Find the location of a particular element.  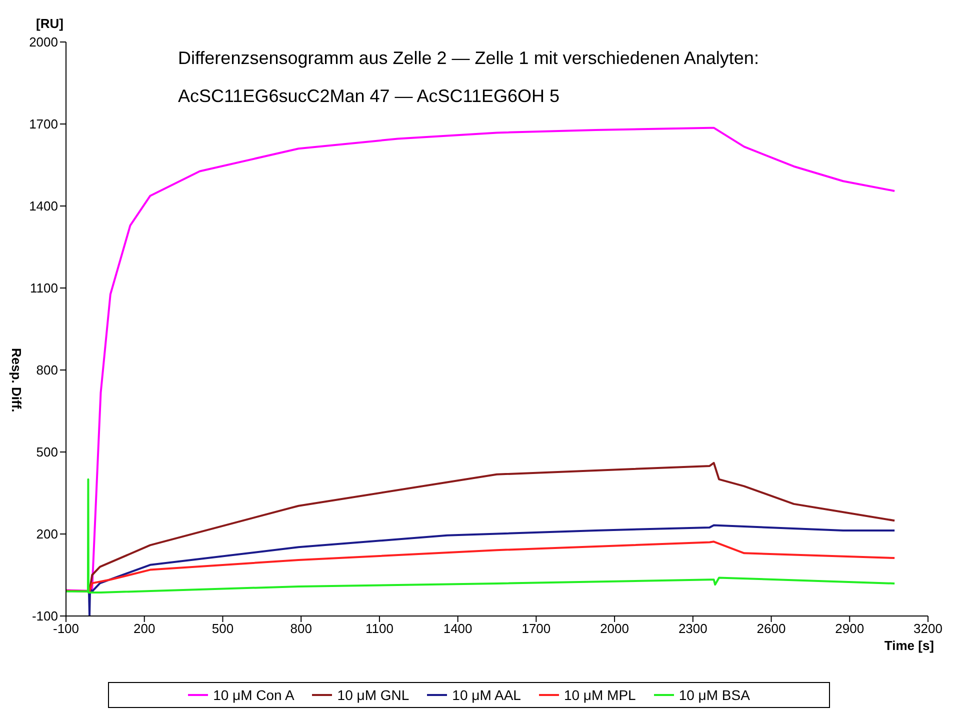

x-tick-label: 2000 is located at coordinates (615, 628).